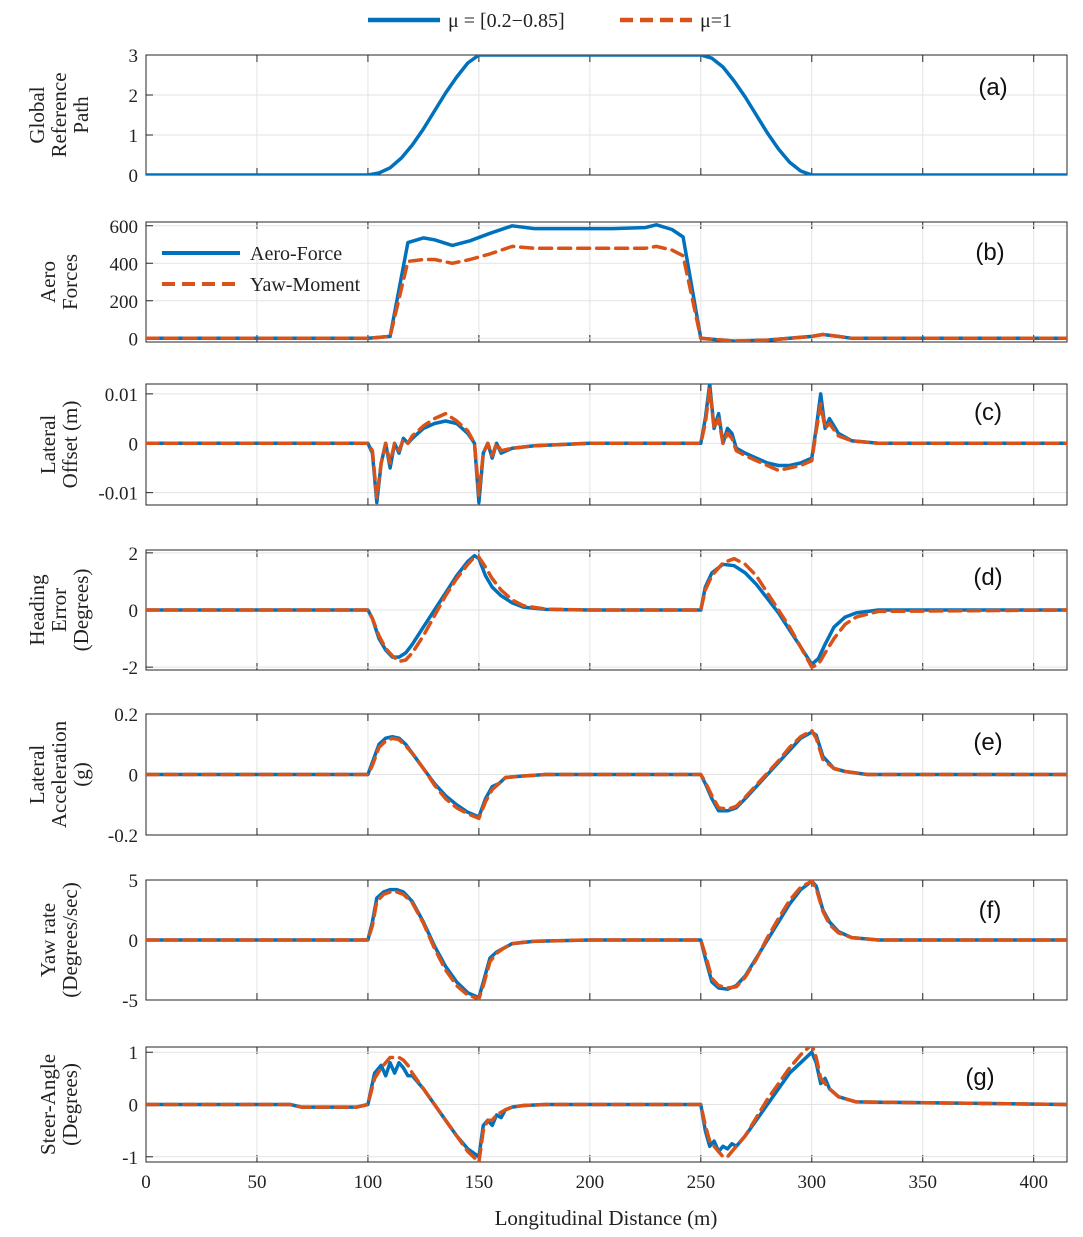  Describe the element at coordinates (123, 836) in the screenshot. I see `panel-e-ytick-label: -0.2` at that location.